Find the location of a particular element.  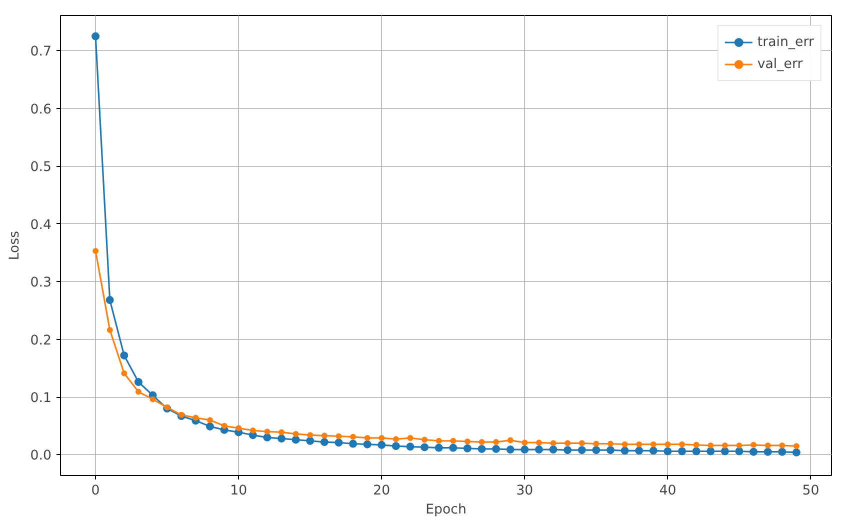

x-tick-label: 10 is located at coordinates (239, 491).